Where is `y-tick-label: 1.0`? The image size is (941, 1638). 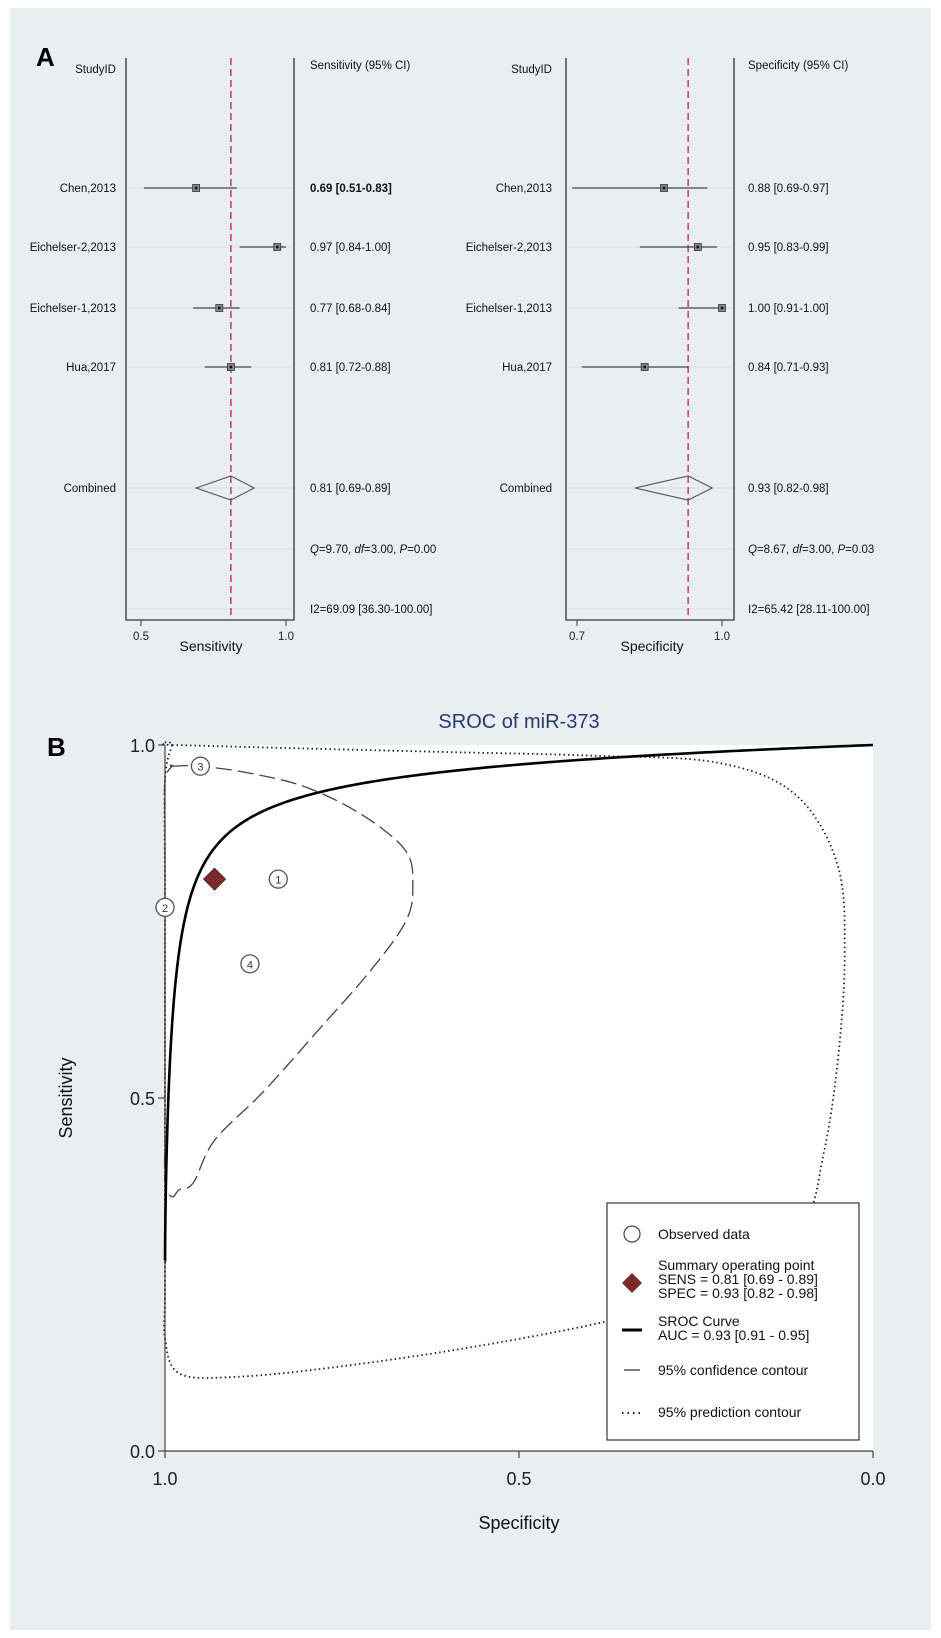 y-tick-label: 1.0 is located at coordinates (142, 746).